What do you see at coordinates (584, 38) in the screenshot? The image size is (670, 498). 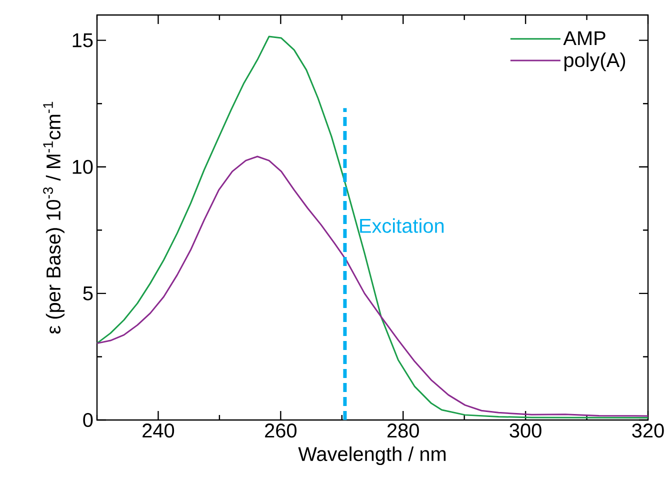 I see `legend-label: AMP` at bounding box center [584, 38].